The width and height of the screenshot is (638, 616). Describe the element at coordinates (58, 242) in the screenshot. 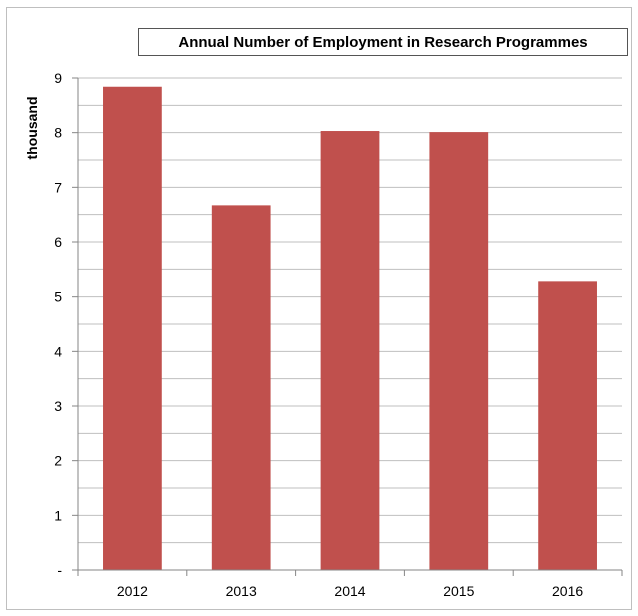

I see `y-tick-label: 6` at that location.